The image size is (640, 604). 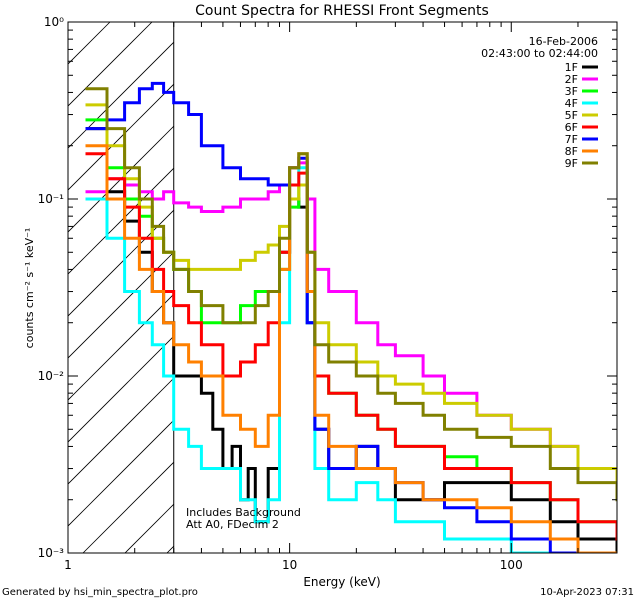 What do you see at coordinates (68, 565) in the screenshot?
I see `x-tick-label: 1` at bounding box center [68, 565].